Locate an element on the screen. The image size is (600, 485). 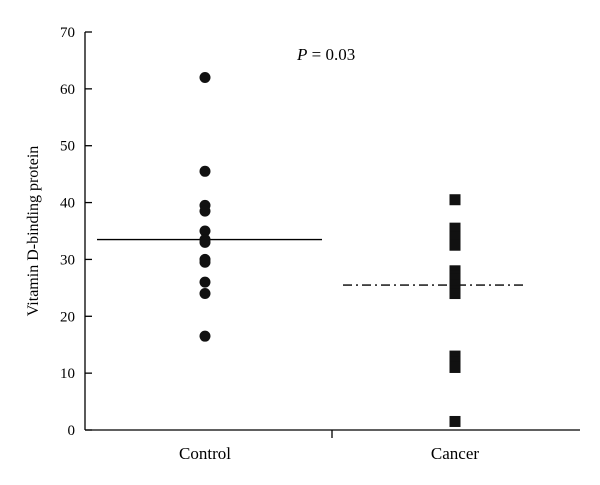
y-tick-label: 10 is located at coordinates (67, 374).